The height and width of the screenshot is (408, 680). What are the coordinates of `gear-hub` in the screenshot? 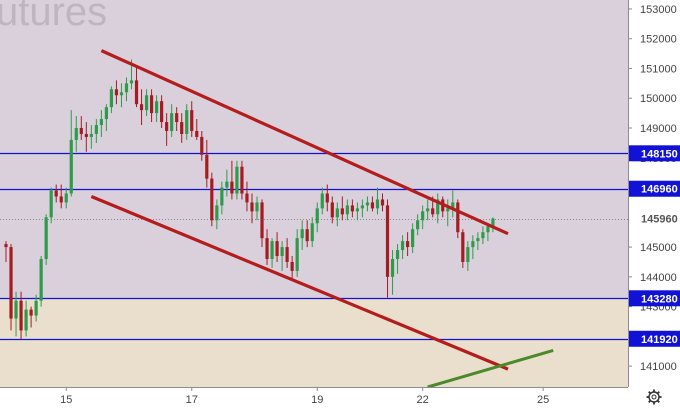 It's located at (654, 397).